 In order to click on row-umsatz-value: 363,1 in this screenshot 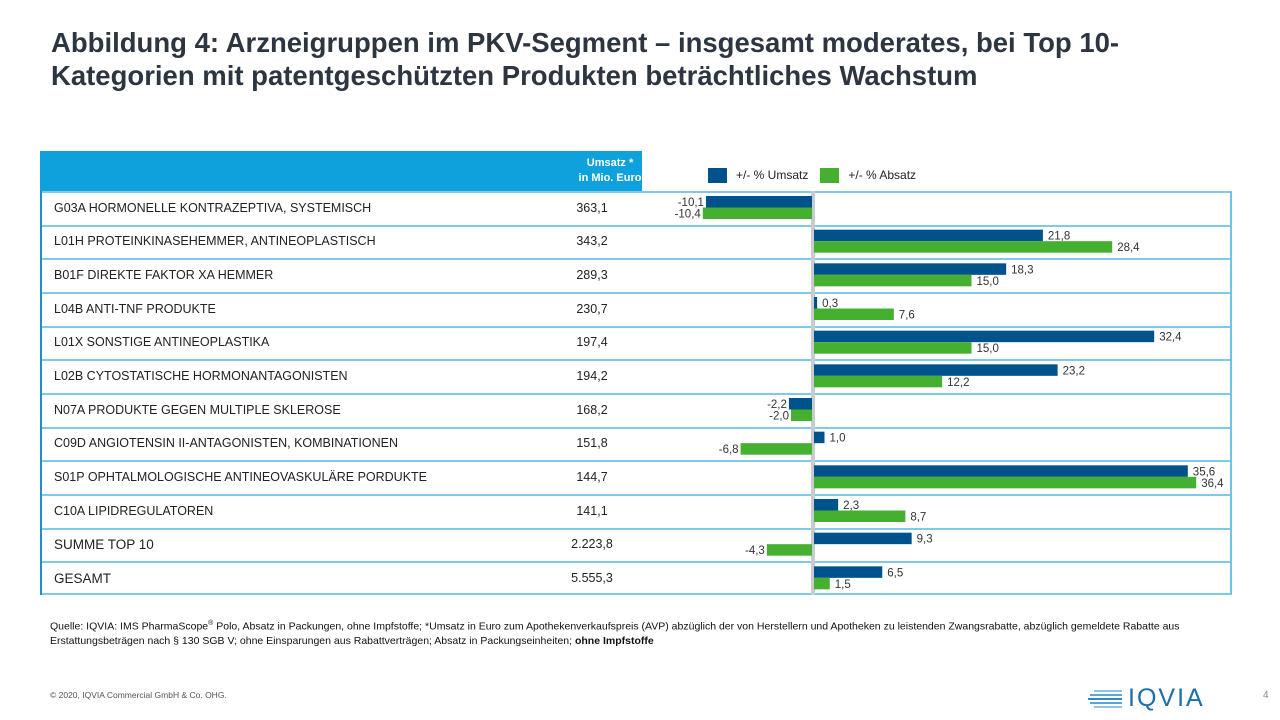, I will do `click(592, 207)`.